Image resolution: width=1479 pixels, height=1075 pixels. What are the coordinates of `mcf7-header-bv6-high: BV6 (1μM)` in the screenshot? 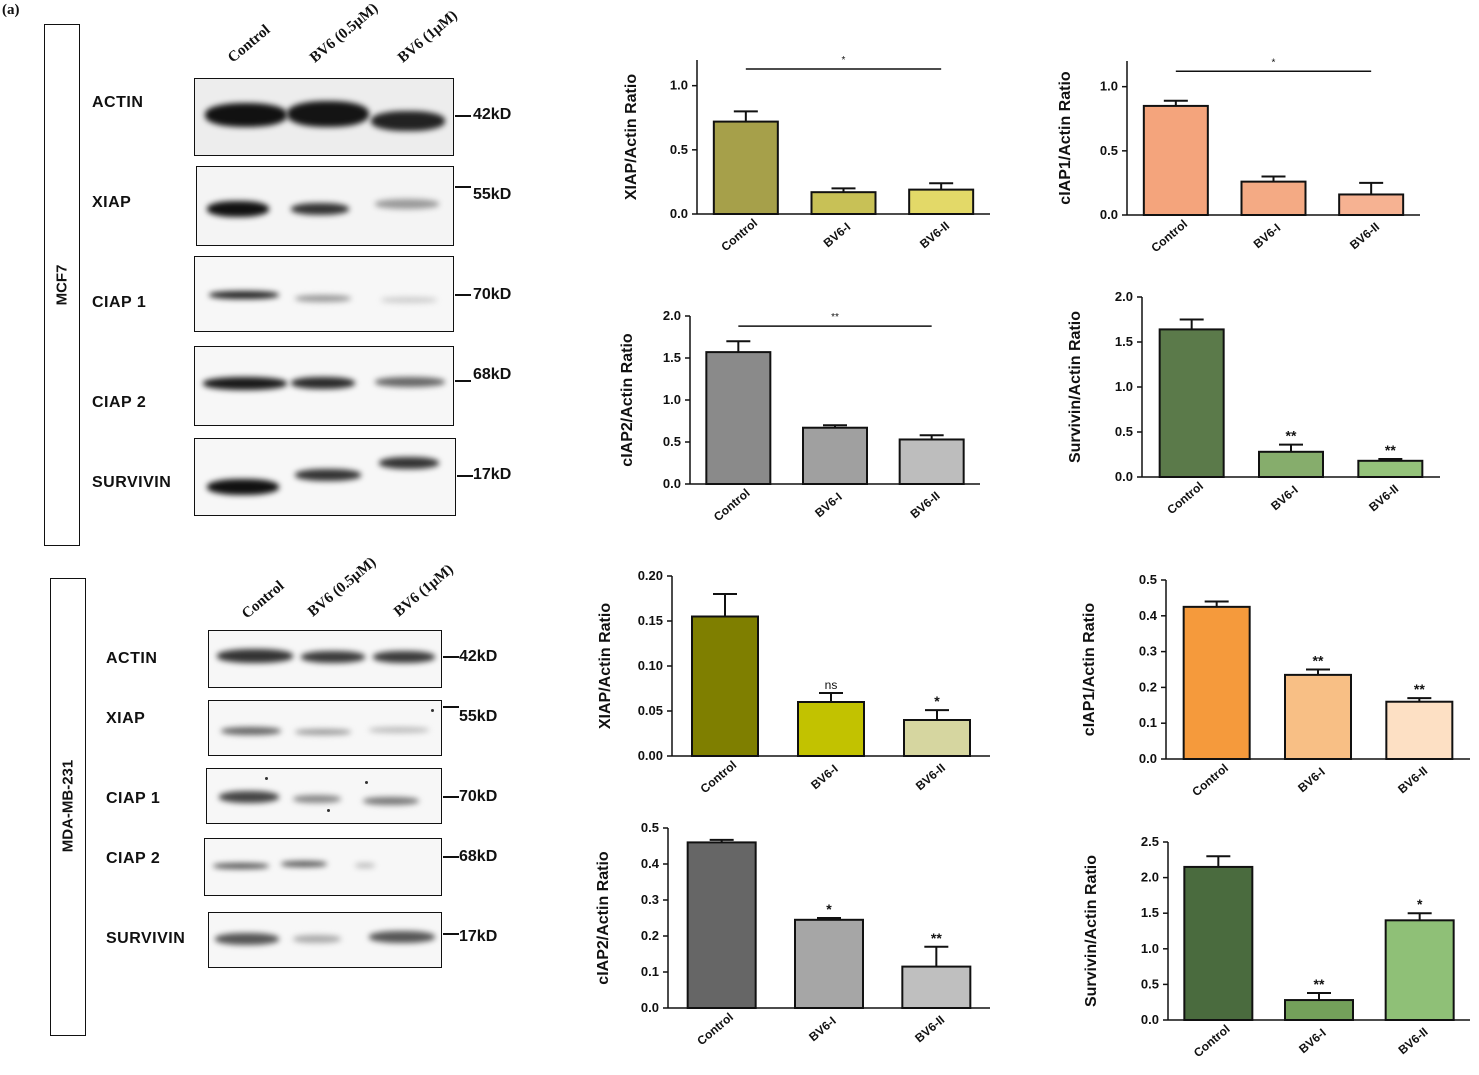 It's located at (428, 37).